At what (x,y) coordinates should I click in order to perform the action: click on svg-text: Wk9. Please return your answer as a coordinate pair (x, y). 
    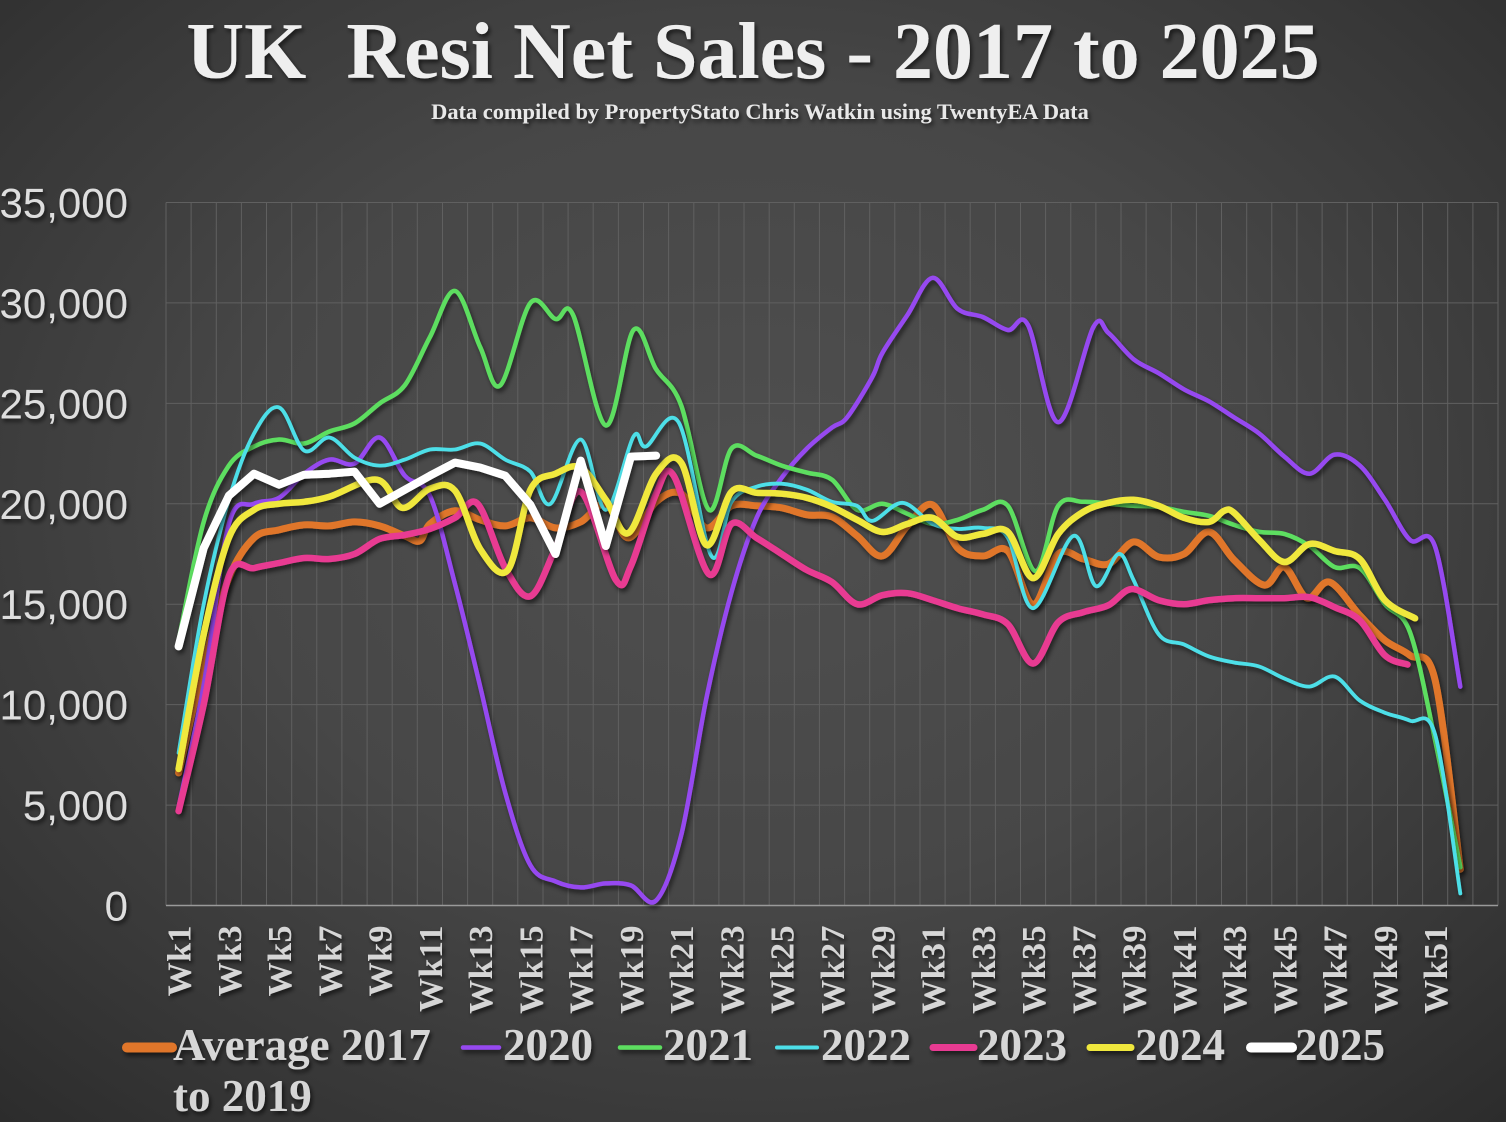
    Looking at the image, I should click on (381, 960).